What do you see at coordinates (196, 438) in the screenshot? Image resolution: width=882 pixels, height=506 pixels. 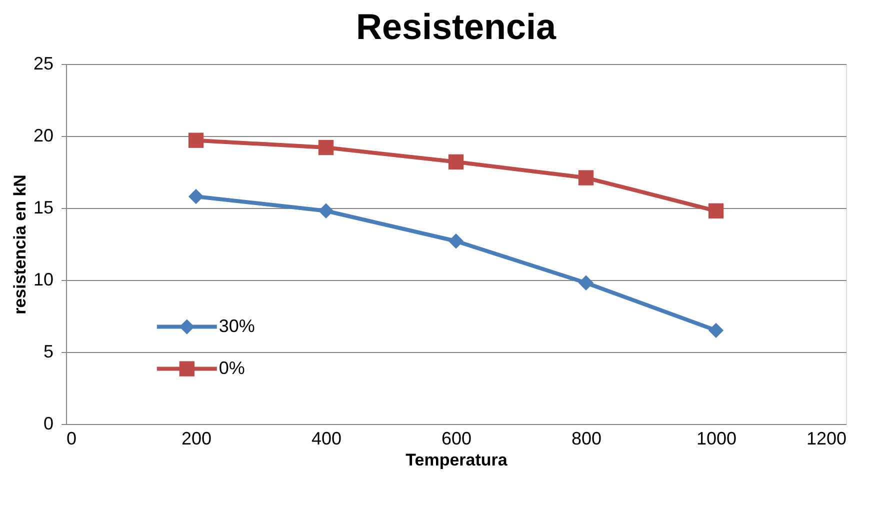 I see `x-tick-label: 200` at bounding box center [196, 438].